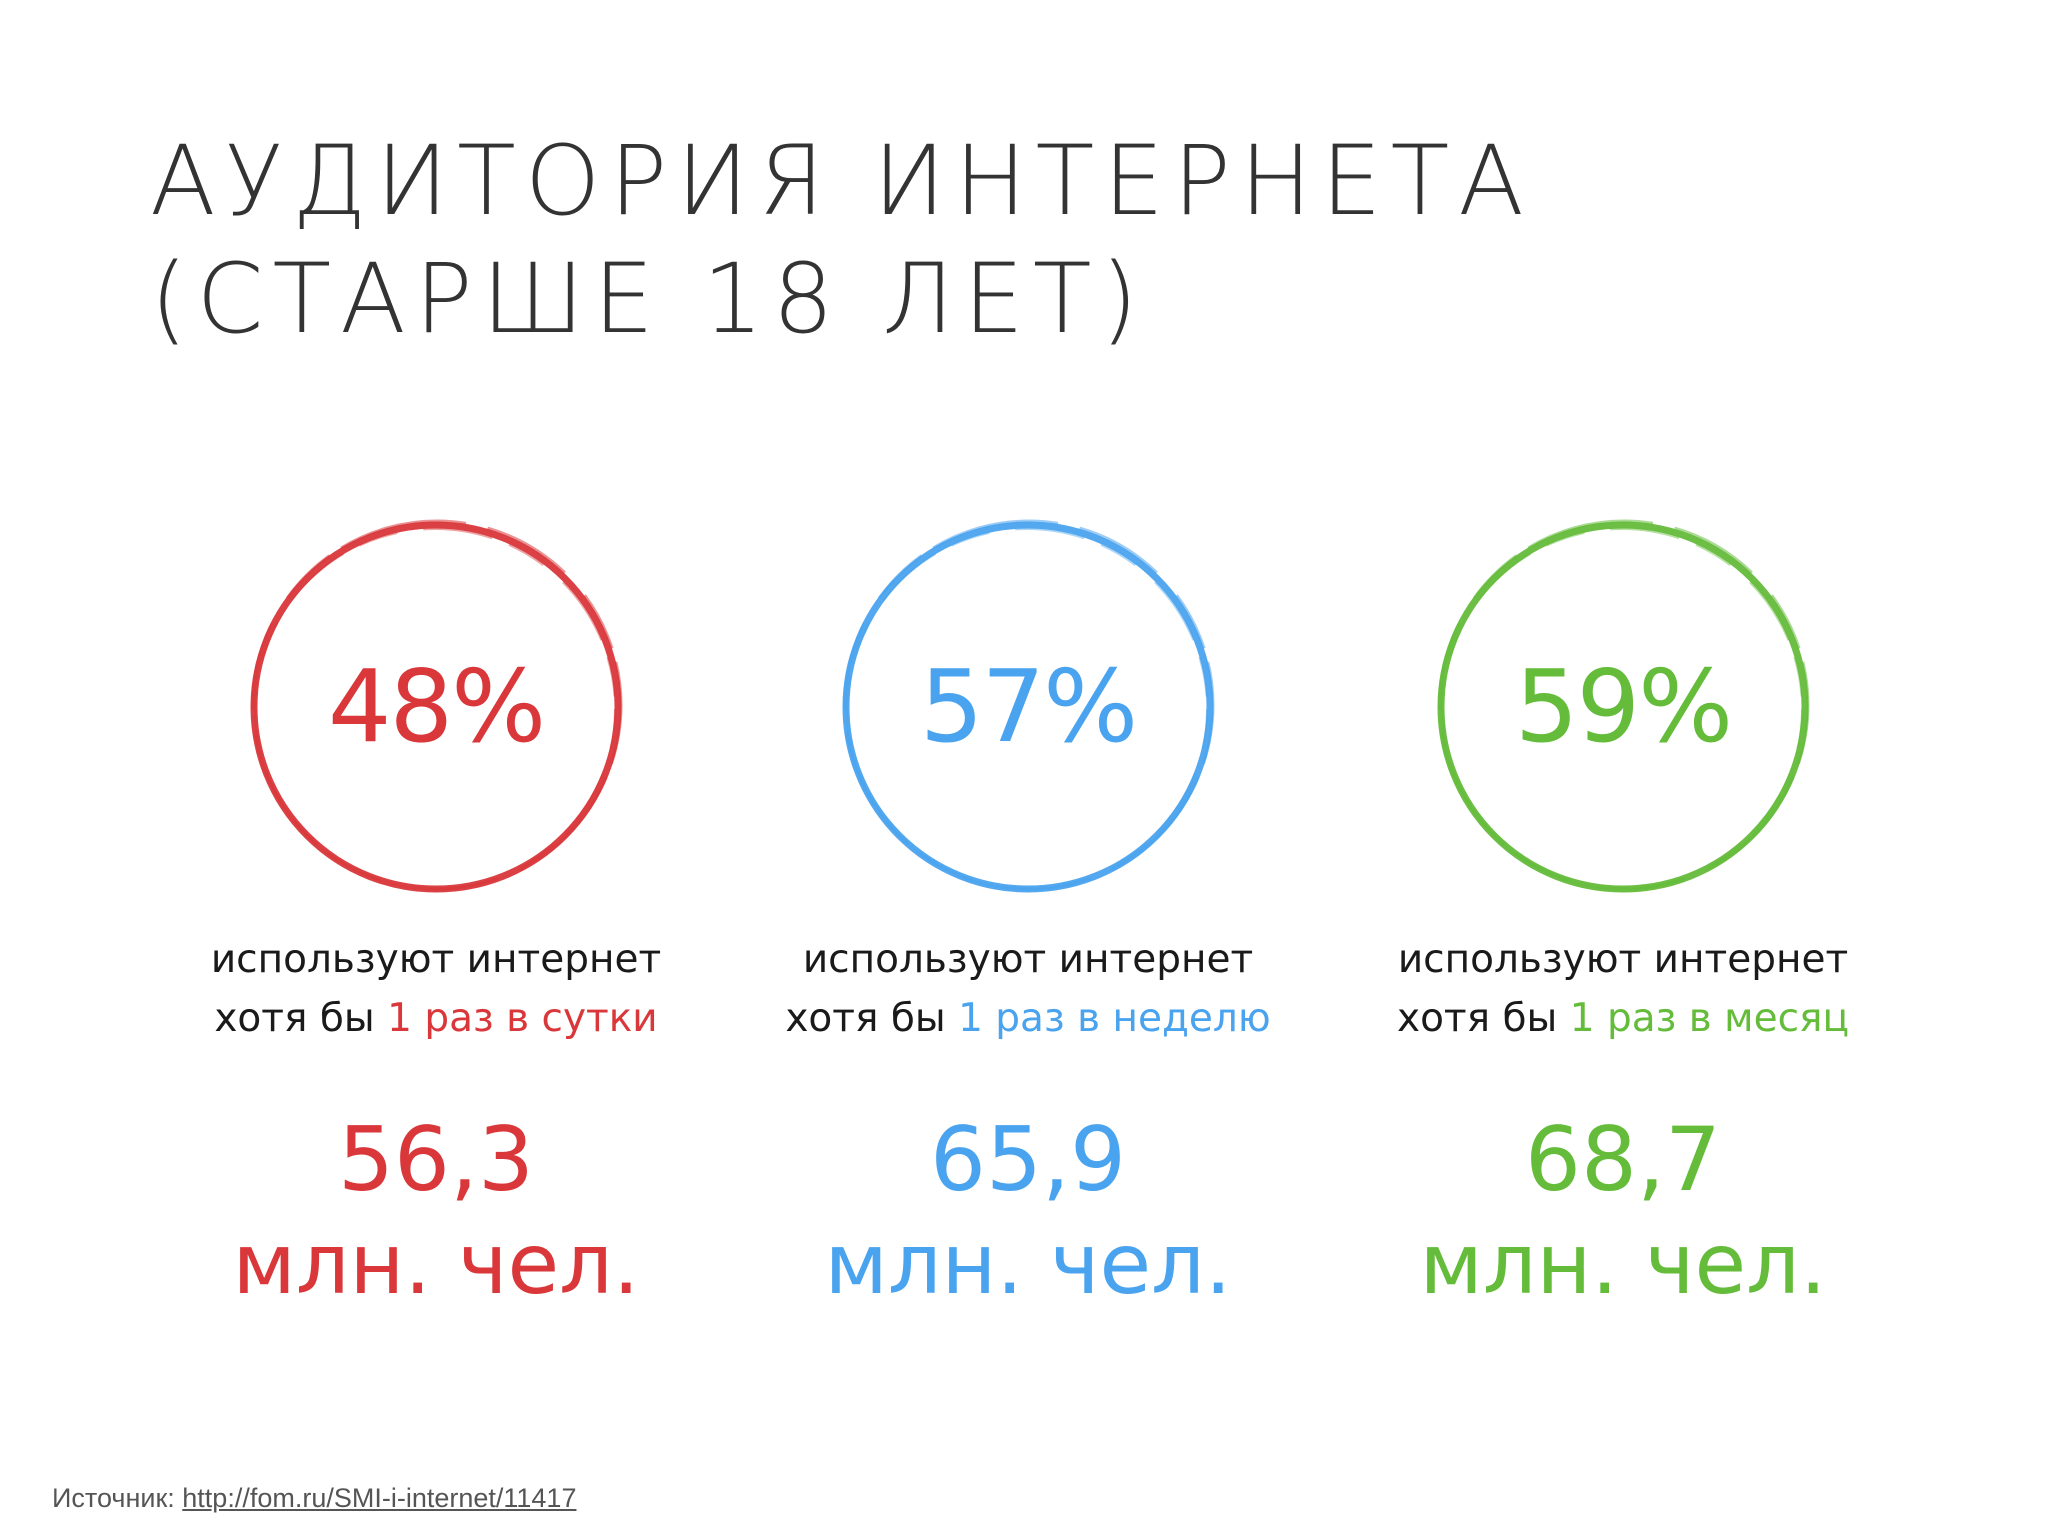 This screenshot has height=1536, width=2048. What do you see at coordinates (1028, 1159) in the screenshot?
I see `audience-count: 65,9` at bounding box center [1028, 1159].